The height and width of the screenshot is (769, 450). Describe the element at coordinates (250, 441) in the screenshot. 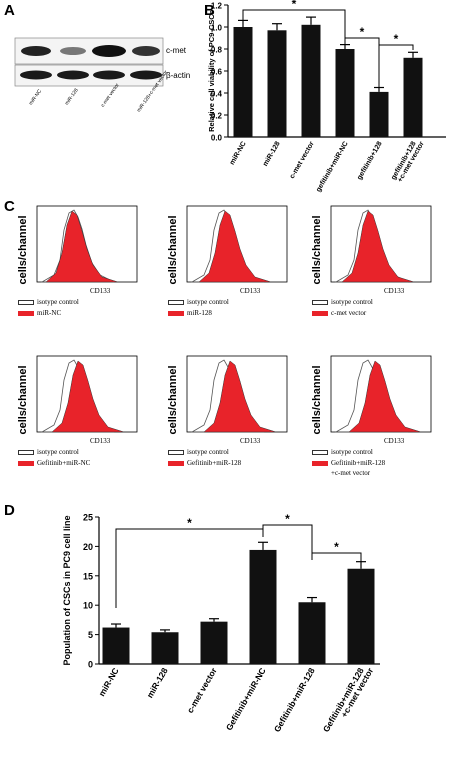

I see `flow-xlabel-5: CD133` at that location.